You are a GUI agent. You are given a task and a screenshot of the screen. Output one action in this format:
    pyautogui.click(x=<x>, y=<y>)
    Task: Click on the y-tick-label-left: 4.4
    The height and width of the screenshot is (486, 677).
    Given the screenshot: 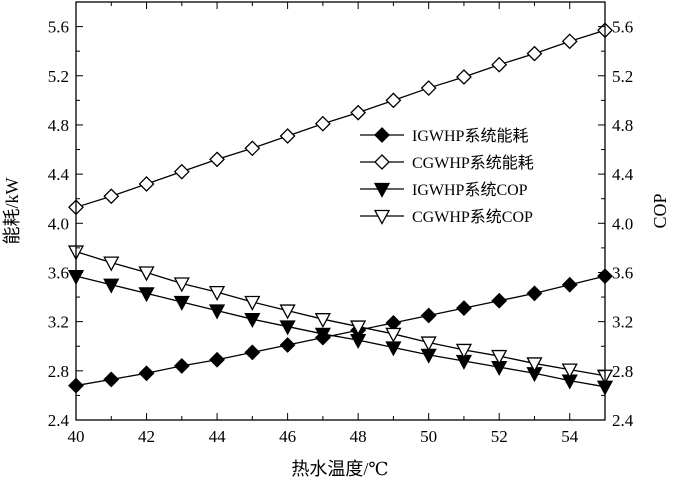 What is the action you would take?
    pyautogui.click(x=59, y=174)
    